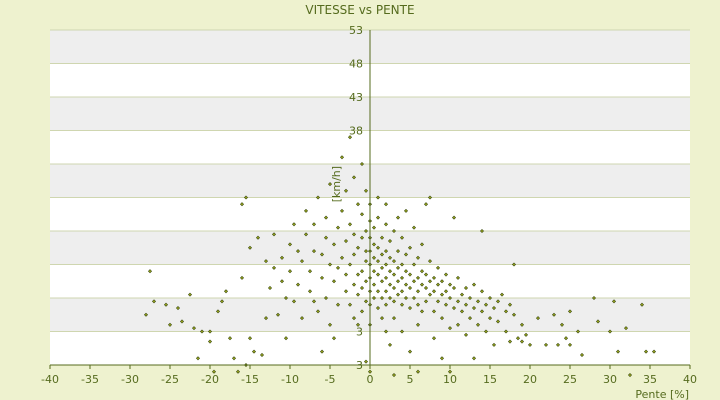 Image resolution: width=720 pixels, height=400 pixels. Describe the element at coordinates (330, 379) in the screenshot. I see `x-tick-label: -5` at that location.